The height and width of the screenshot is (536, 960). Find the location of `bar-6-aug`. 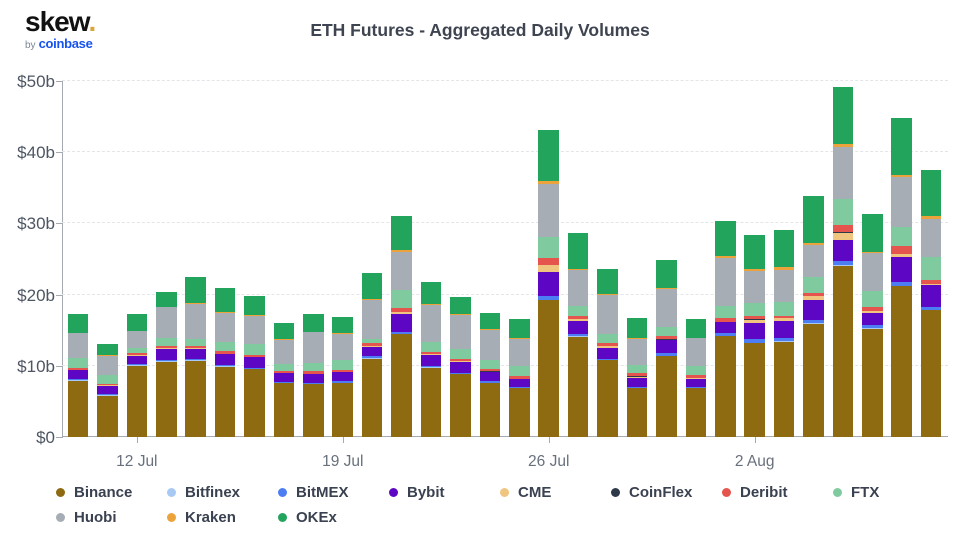

bar-6-aug is located at coordinates (872, 325).